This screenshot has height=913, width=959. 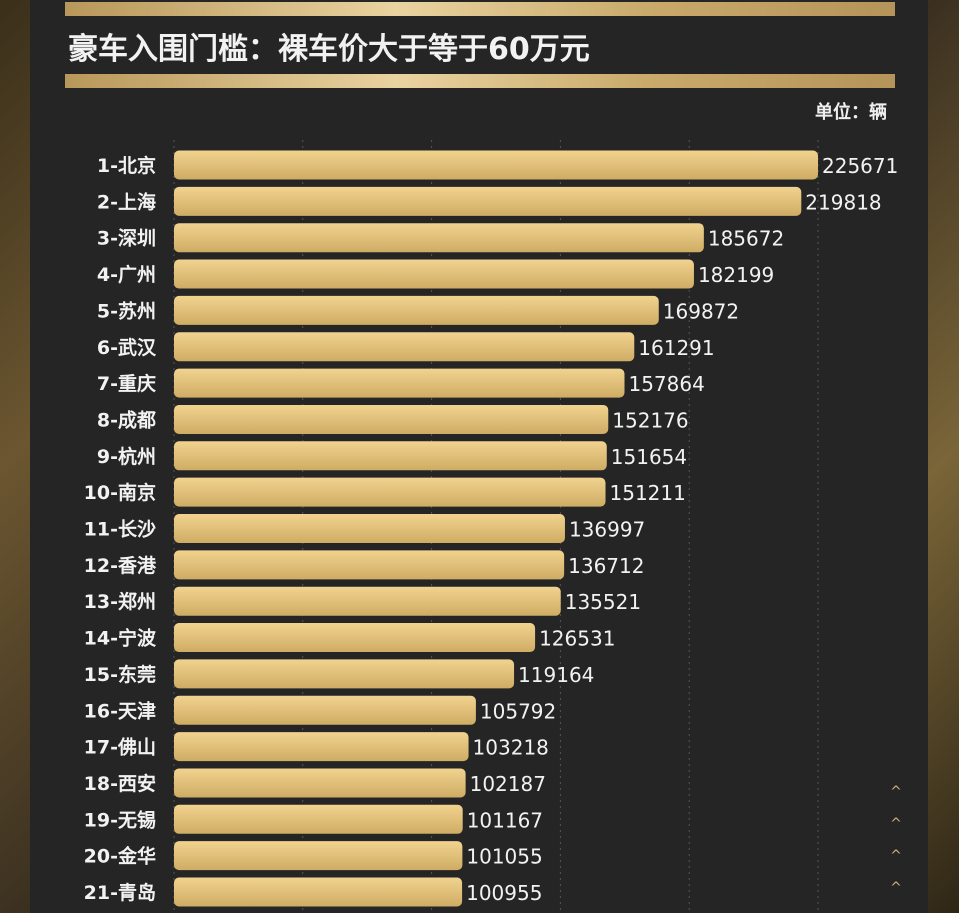 What do you see at coordinates (648, 493) in the screenshot?
I see `value-label: 151211` at bounding box center [648, 493].